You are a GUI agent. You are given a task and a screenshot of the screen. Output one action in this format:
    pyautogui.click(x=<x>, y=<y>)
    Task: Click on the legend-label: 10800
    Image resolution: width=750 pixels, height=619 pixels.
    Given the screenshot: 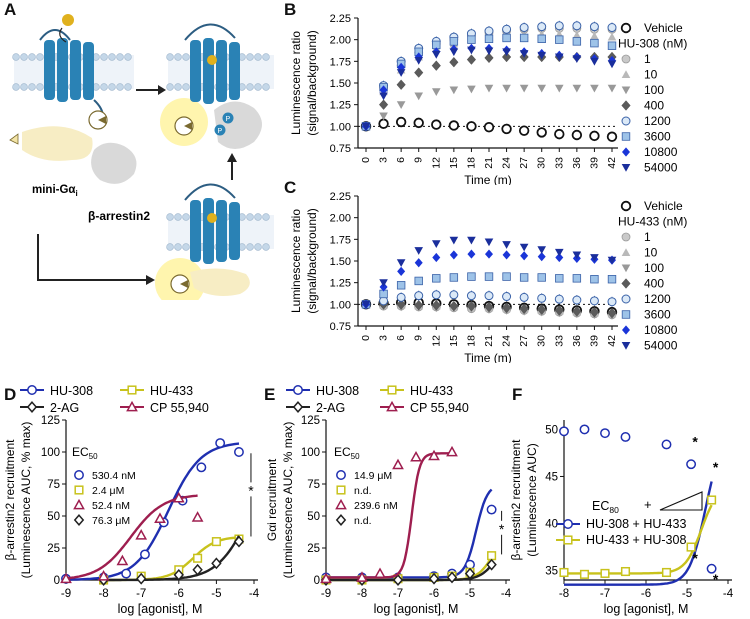 What is the action you would take?
    pyautogui.click(x=661, y=152)
    